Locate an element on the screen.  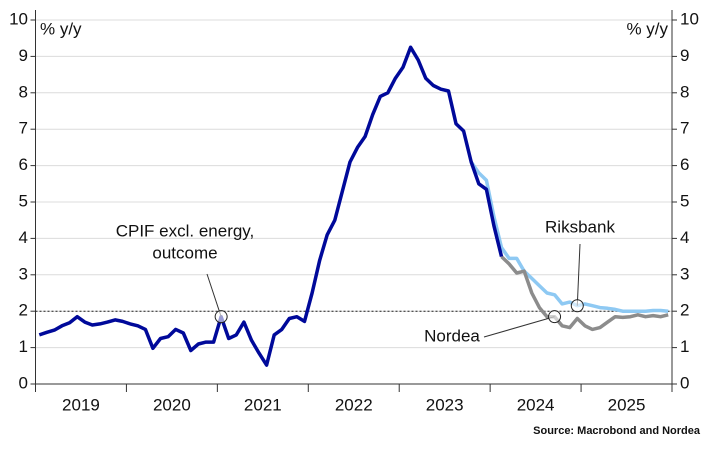
y-tick-label: 1 is located at coordinates (23, 346).